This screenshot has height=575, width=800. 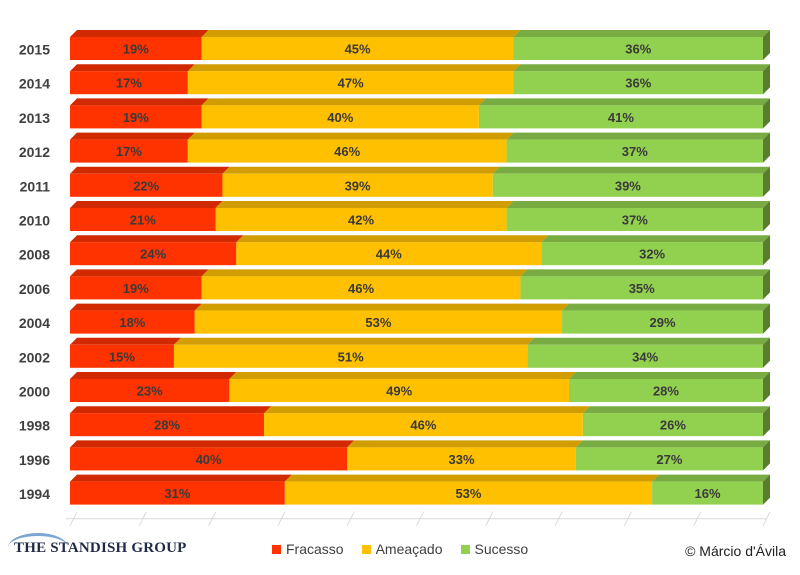 I want to click on legend-label-ameacado: Ameaçado, so click(x=409, y=549).